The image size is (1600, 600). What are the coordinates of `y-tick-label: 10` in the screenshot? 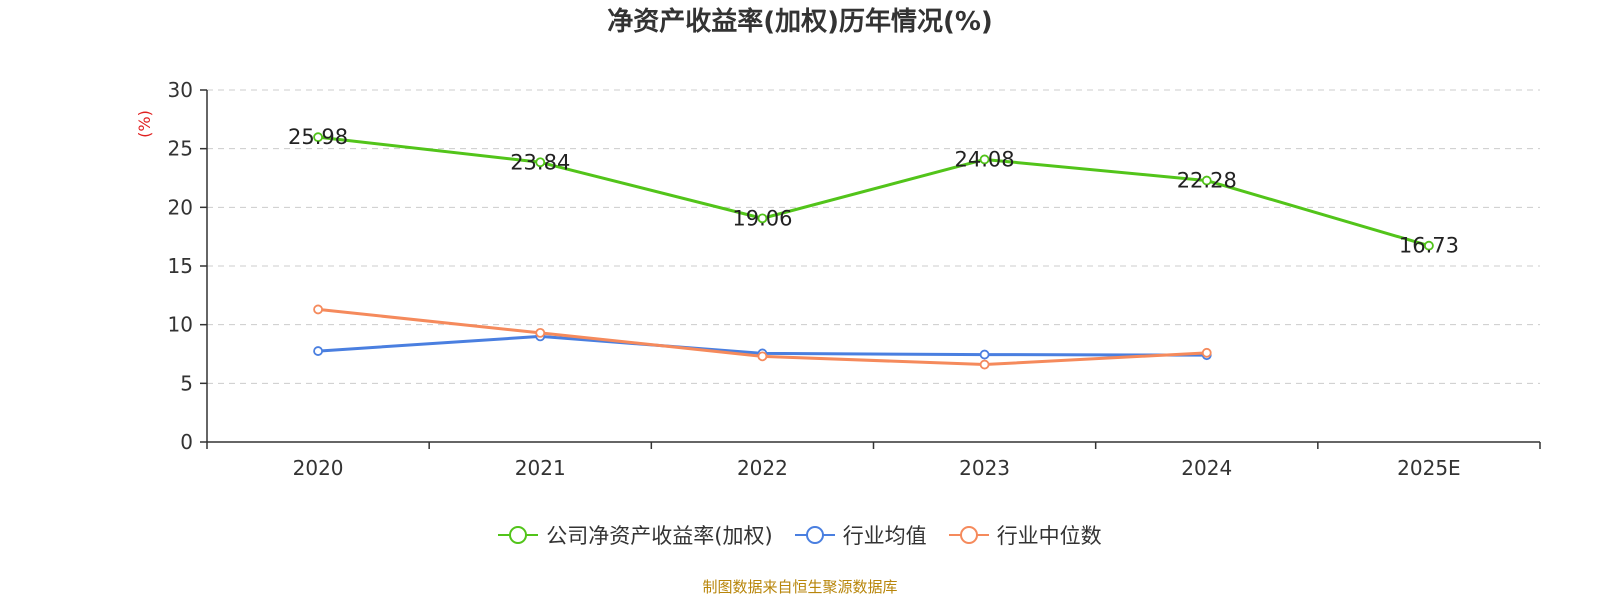 It's located at (180, 325).